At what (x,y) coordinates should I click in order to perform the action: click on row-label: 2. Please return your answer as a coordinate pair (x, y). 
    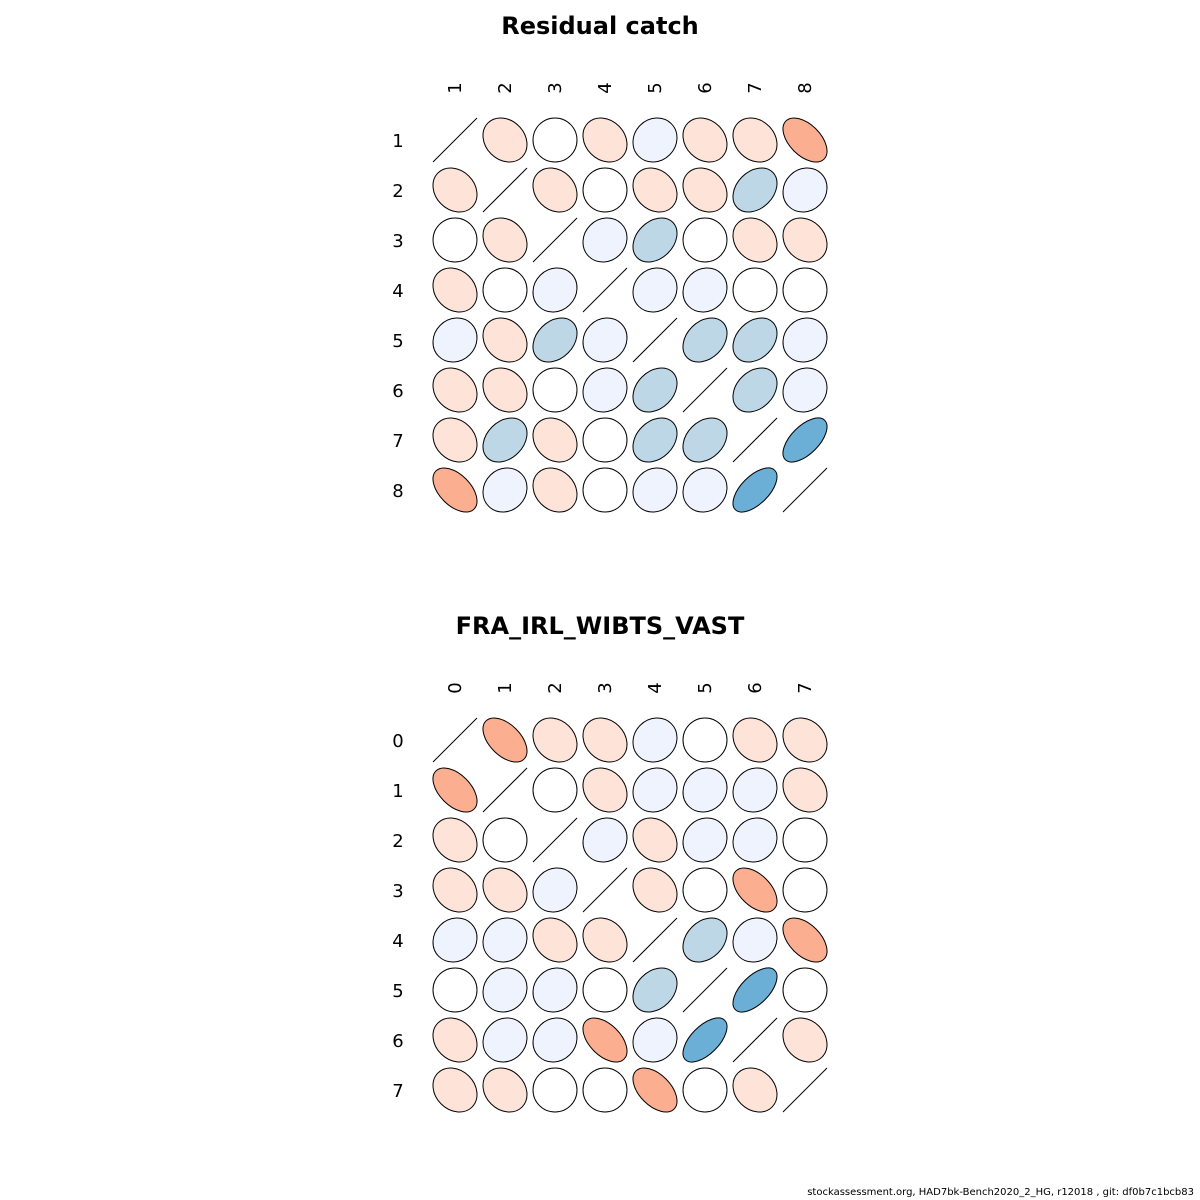
    Looking at the image, I should click on (397, 191).